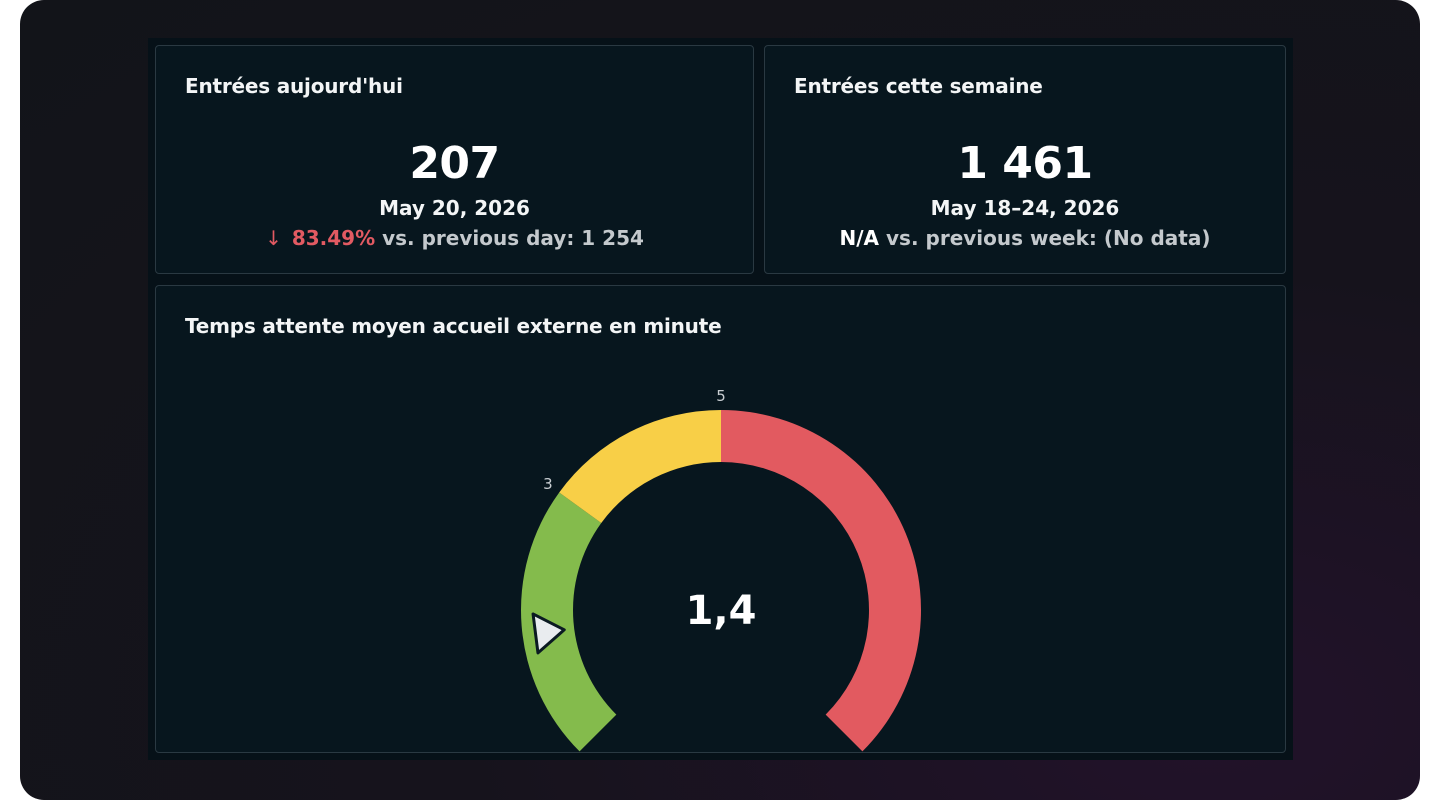 The image size is (1440, 800). I want to click on kpi-today-date: May 20, 2026, so click(454, 208).